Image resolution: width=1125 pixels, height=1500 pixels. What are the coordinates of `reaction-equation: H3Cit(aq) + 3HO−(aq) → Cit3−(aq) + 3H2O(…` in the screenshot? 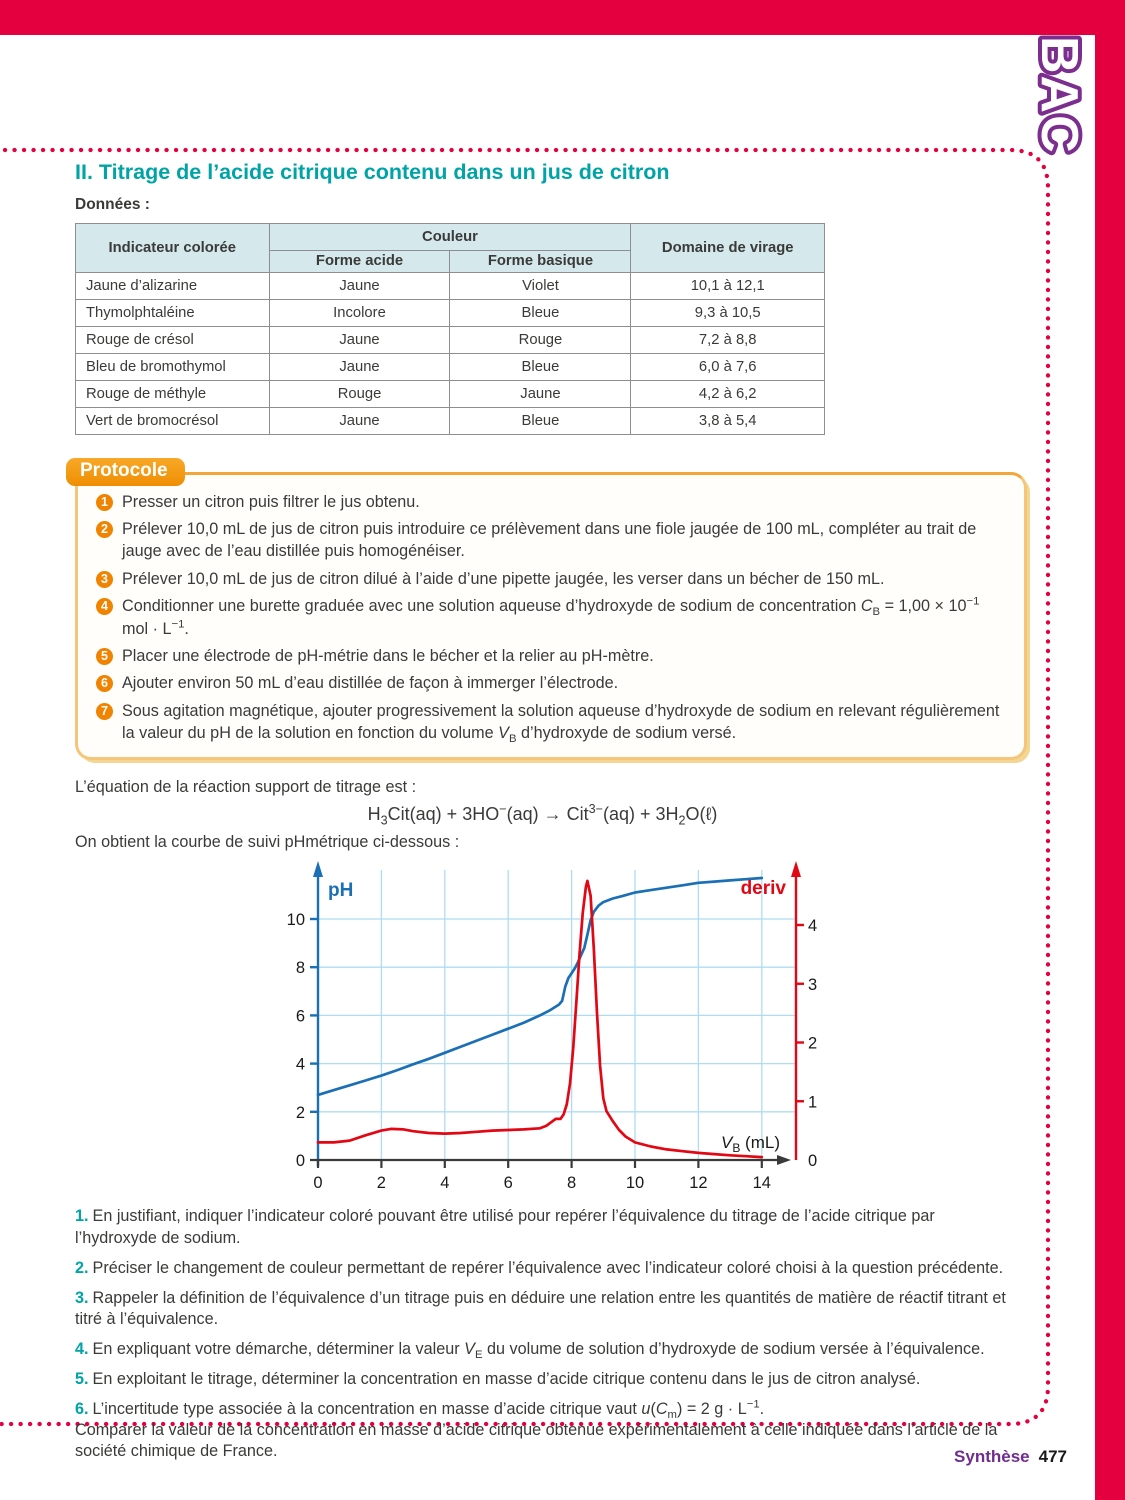 It's located at (542, 815).